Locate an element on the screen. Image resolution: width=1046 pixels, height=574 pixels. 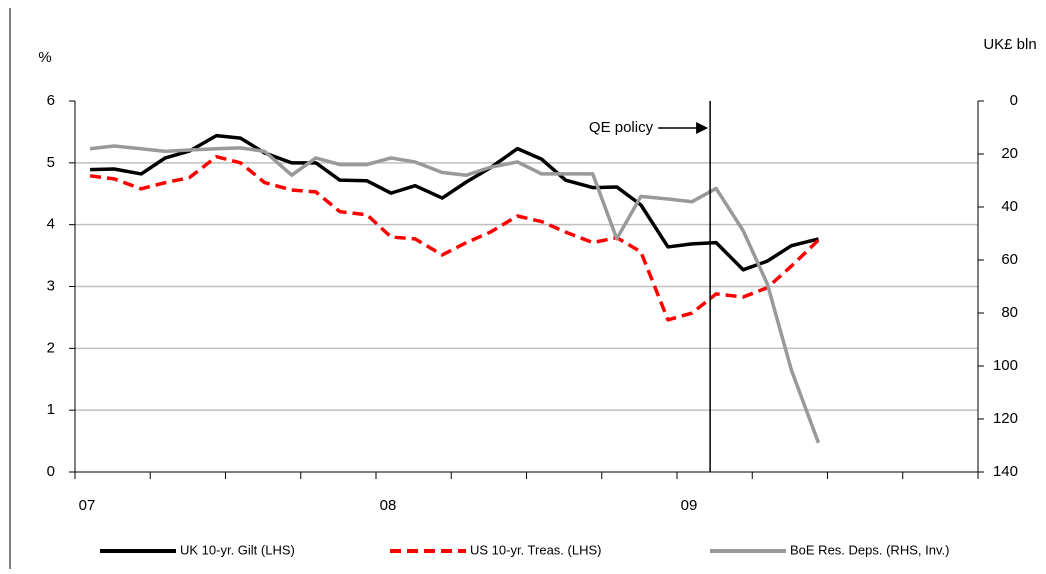
x-tick-label: 09 is located at coordinates (689, 505).